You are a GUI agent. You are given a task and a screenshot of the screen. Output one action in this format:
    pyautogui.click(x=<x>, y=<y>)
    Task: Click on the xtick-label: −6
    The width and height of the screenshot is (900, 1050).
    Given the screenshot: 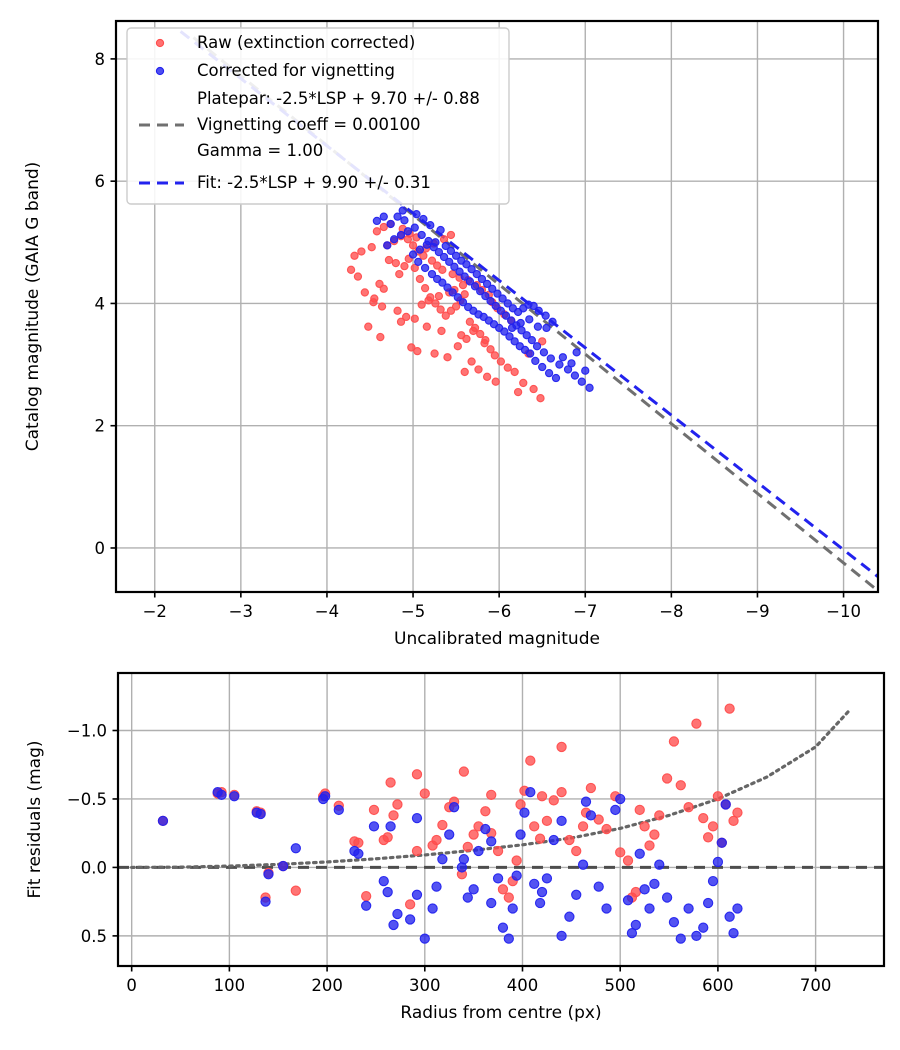 What is the action you would take?
    pyautogui.click(x=499, y=611)
    